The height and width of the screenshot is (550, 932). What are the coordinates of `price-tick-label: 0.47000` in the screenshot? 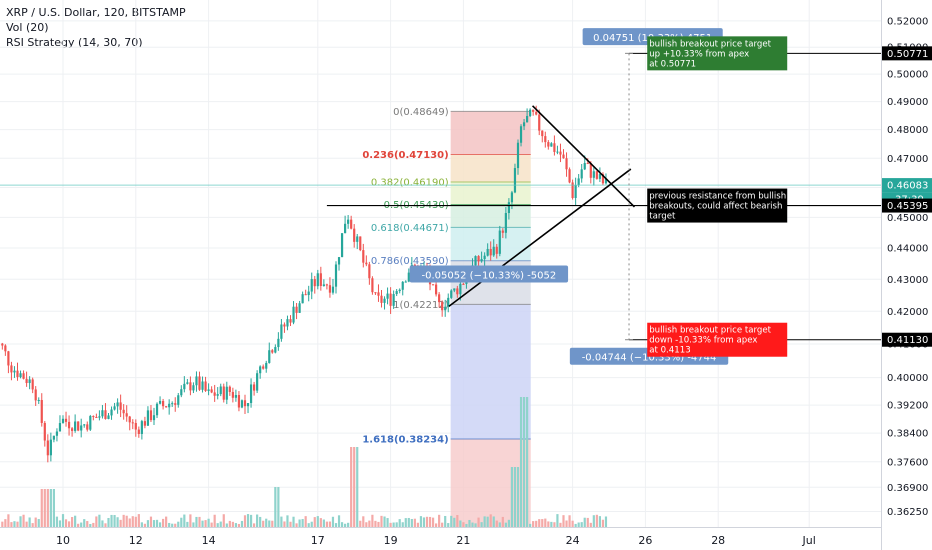 It's located at (907, 159).